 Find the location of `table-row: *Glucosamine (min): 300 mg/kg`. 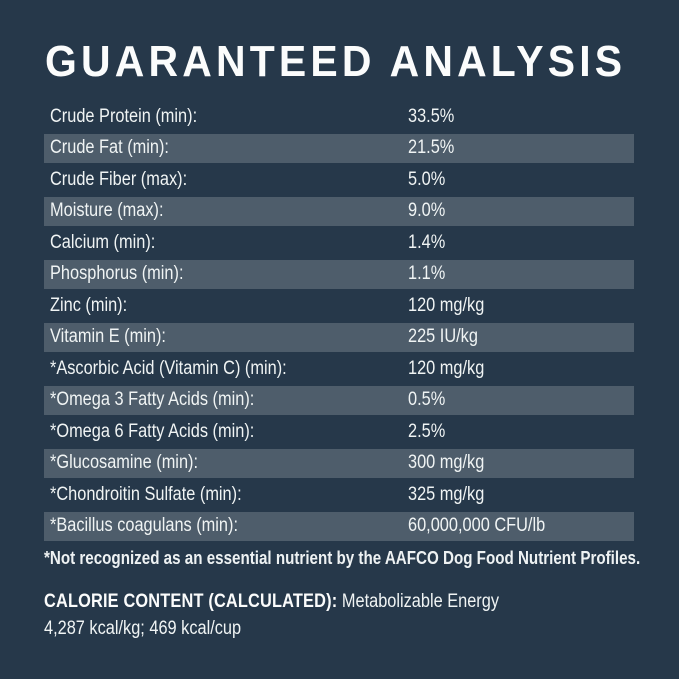

table-row: *Glucosamine (min): 300 mg/kg is located at coordinates (339, 463).